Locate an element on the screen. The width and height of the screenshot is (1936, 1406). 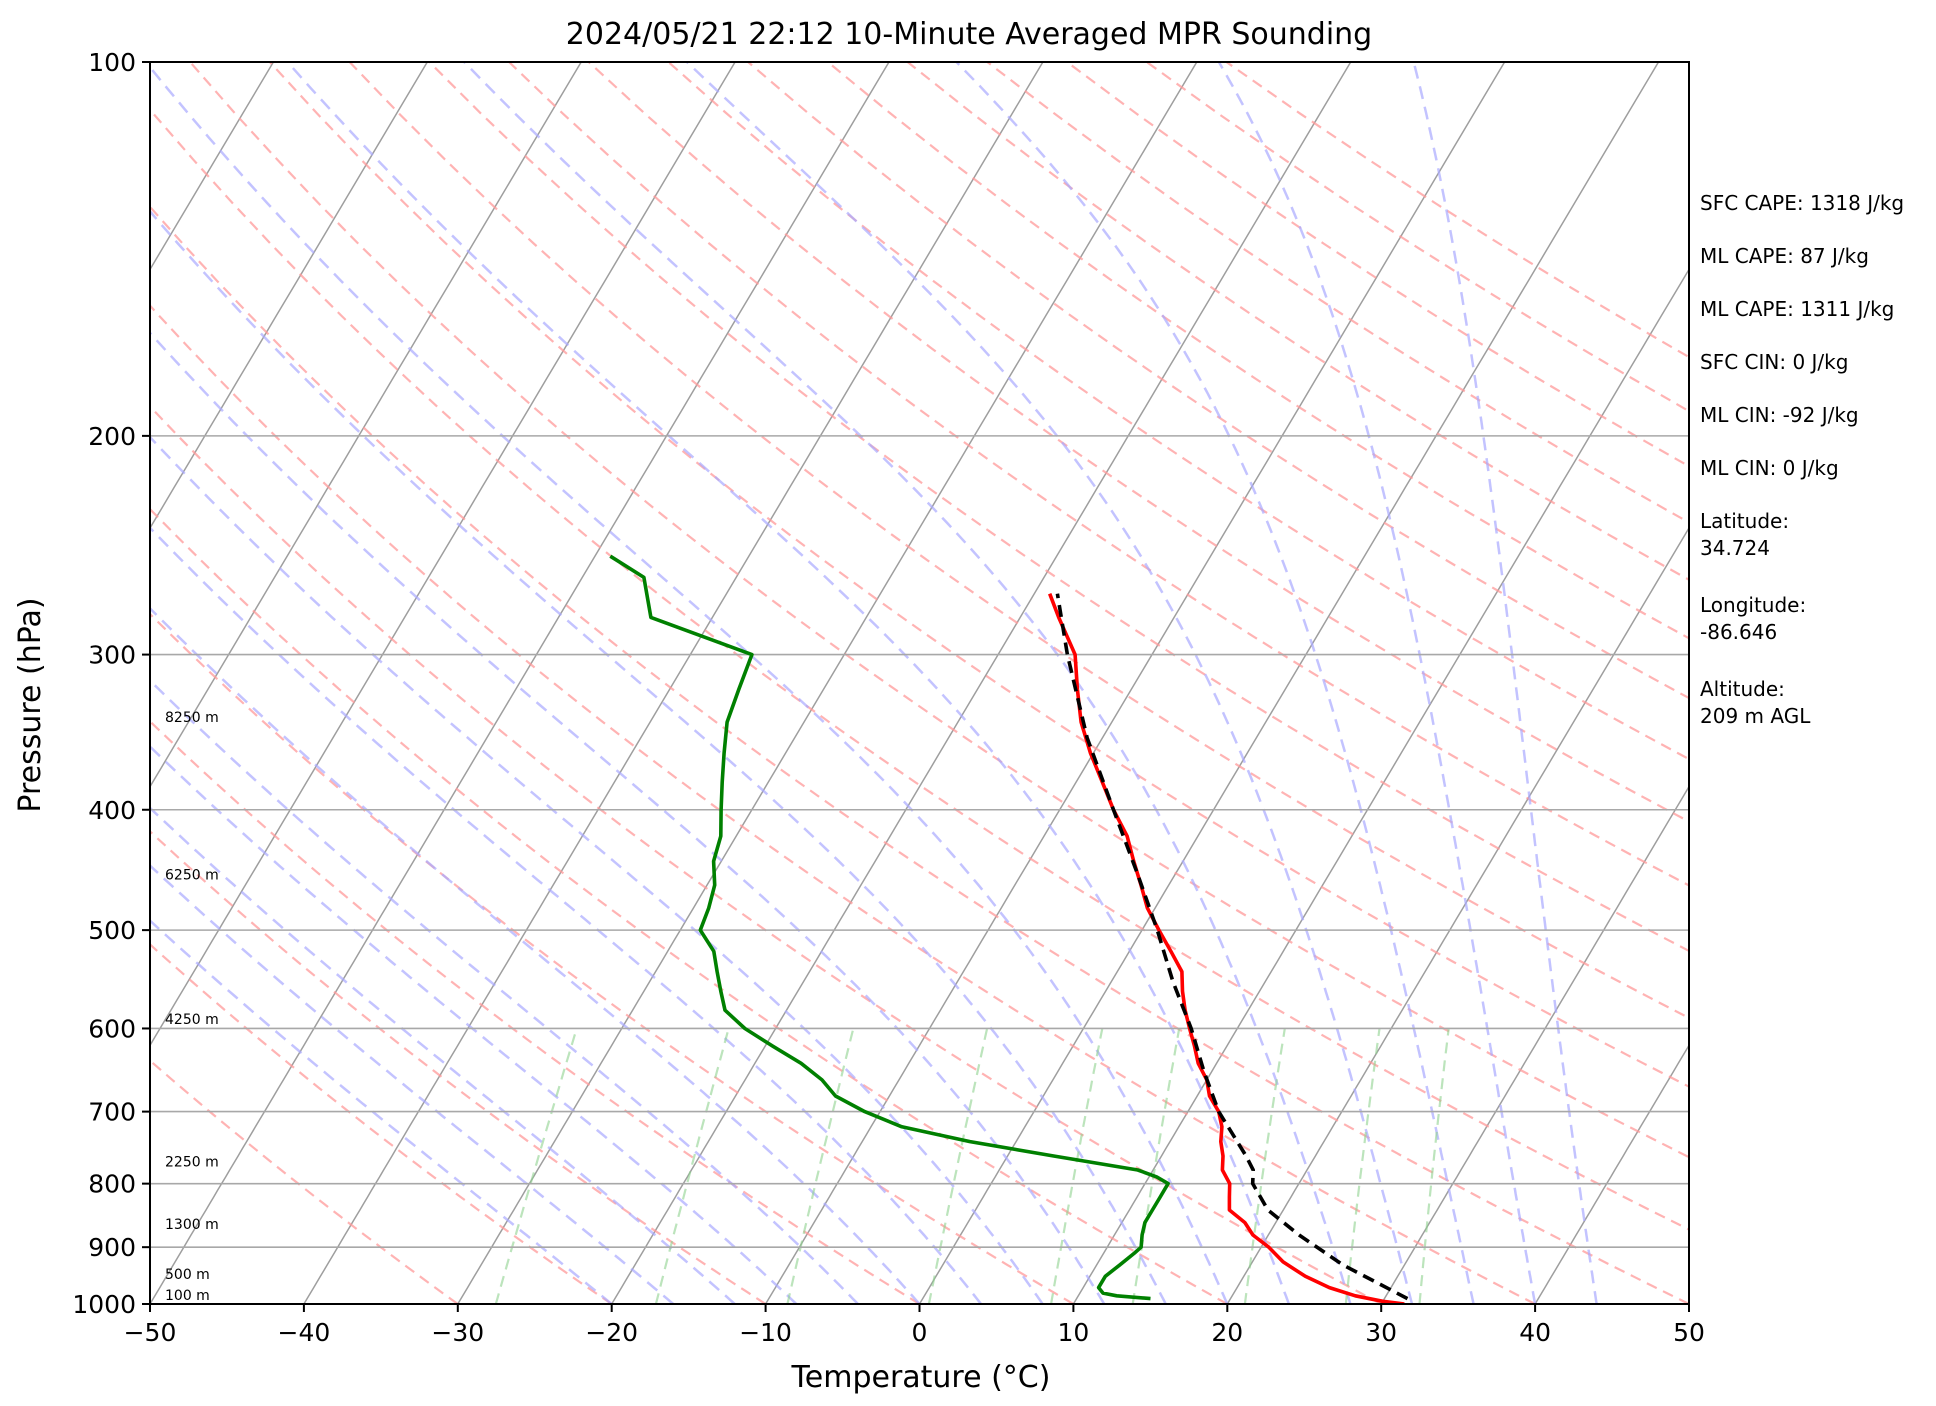
x-tick-label: 10 is located at coordinates (1073, 1332).